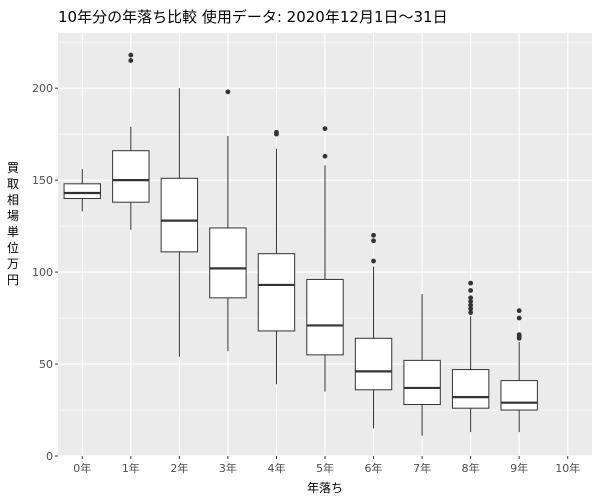  I want to click on x-tick-label: 9年, so click(519, 468).